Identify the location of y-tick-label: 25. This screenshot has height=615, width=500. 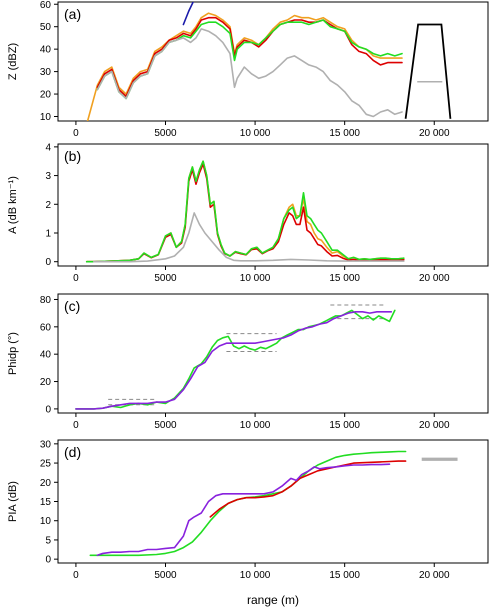
(46, 464).